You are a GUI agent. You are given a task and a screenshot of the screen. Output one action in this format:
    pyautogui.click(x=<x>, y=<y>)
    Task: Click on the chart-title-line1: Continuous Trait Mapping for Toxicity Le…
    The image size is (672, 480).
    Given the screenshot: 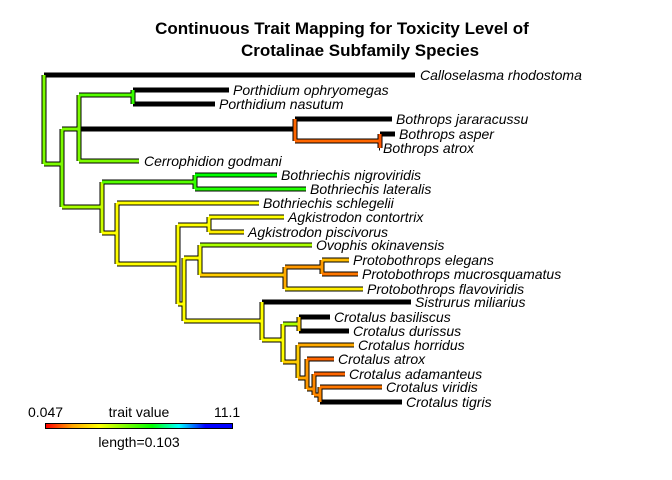 What is the action you would take?
    pyautogui.click(x=342, y=28)
    